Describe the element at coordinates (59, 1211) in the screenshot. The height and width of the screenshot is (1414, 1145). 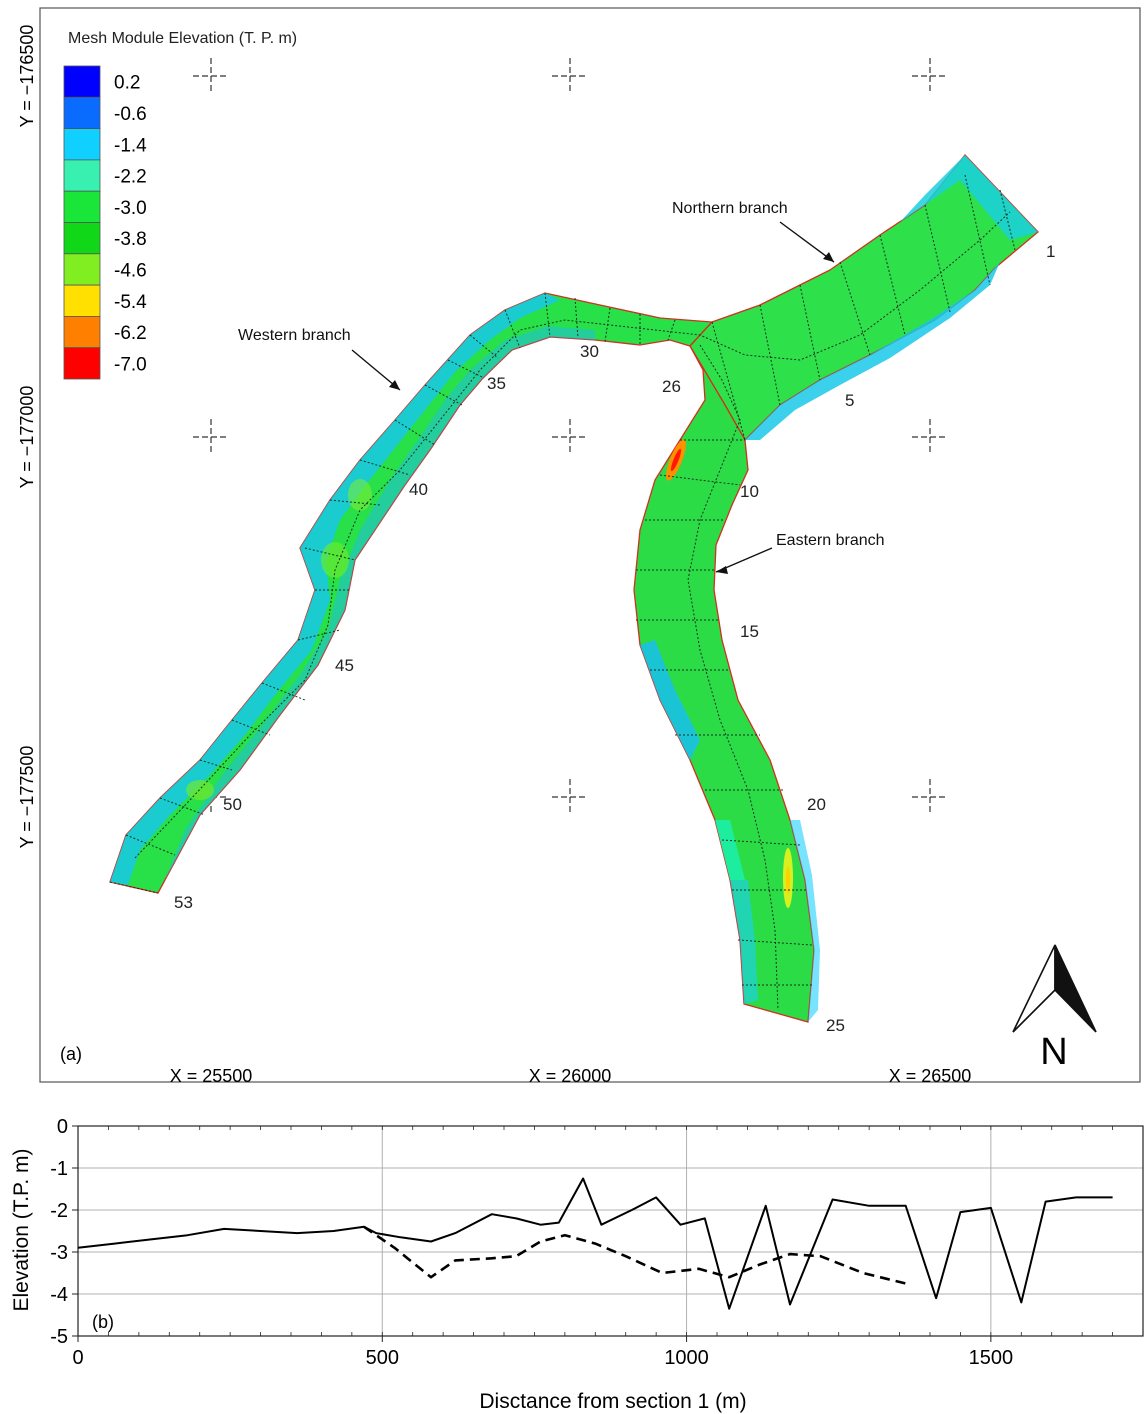
I see `y-tick-label: -2` at that location.